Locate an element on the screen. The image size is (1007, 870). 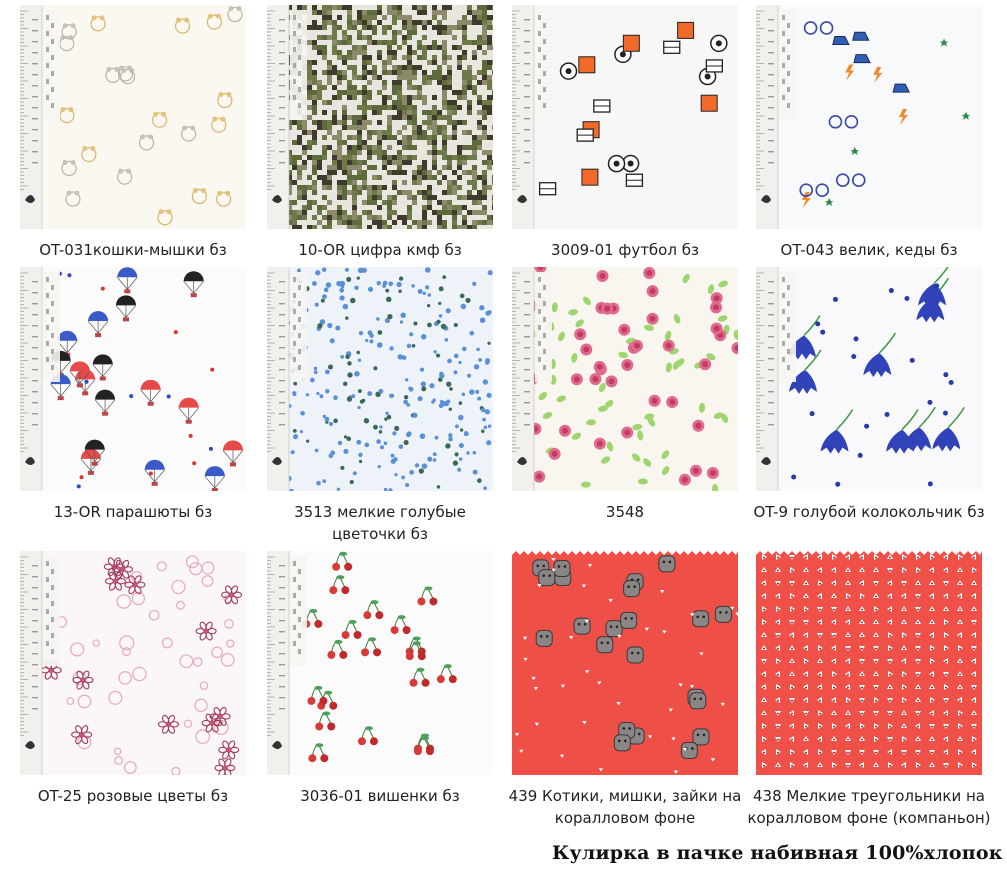
parachutes-icon is located at coordinates (133, 379).